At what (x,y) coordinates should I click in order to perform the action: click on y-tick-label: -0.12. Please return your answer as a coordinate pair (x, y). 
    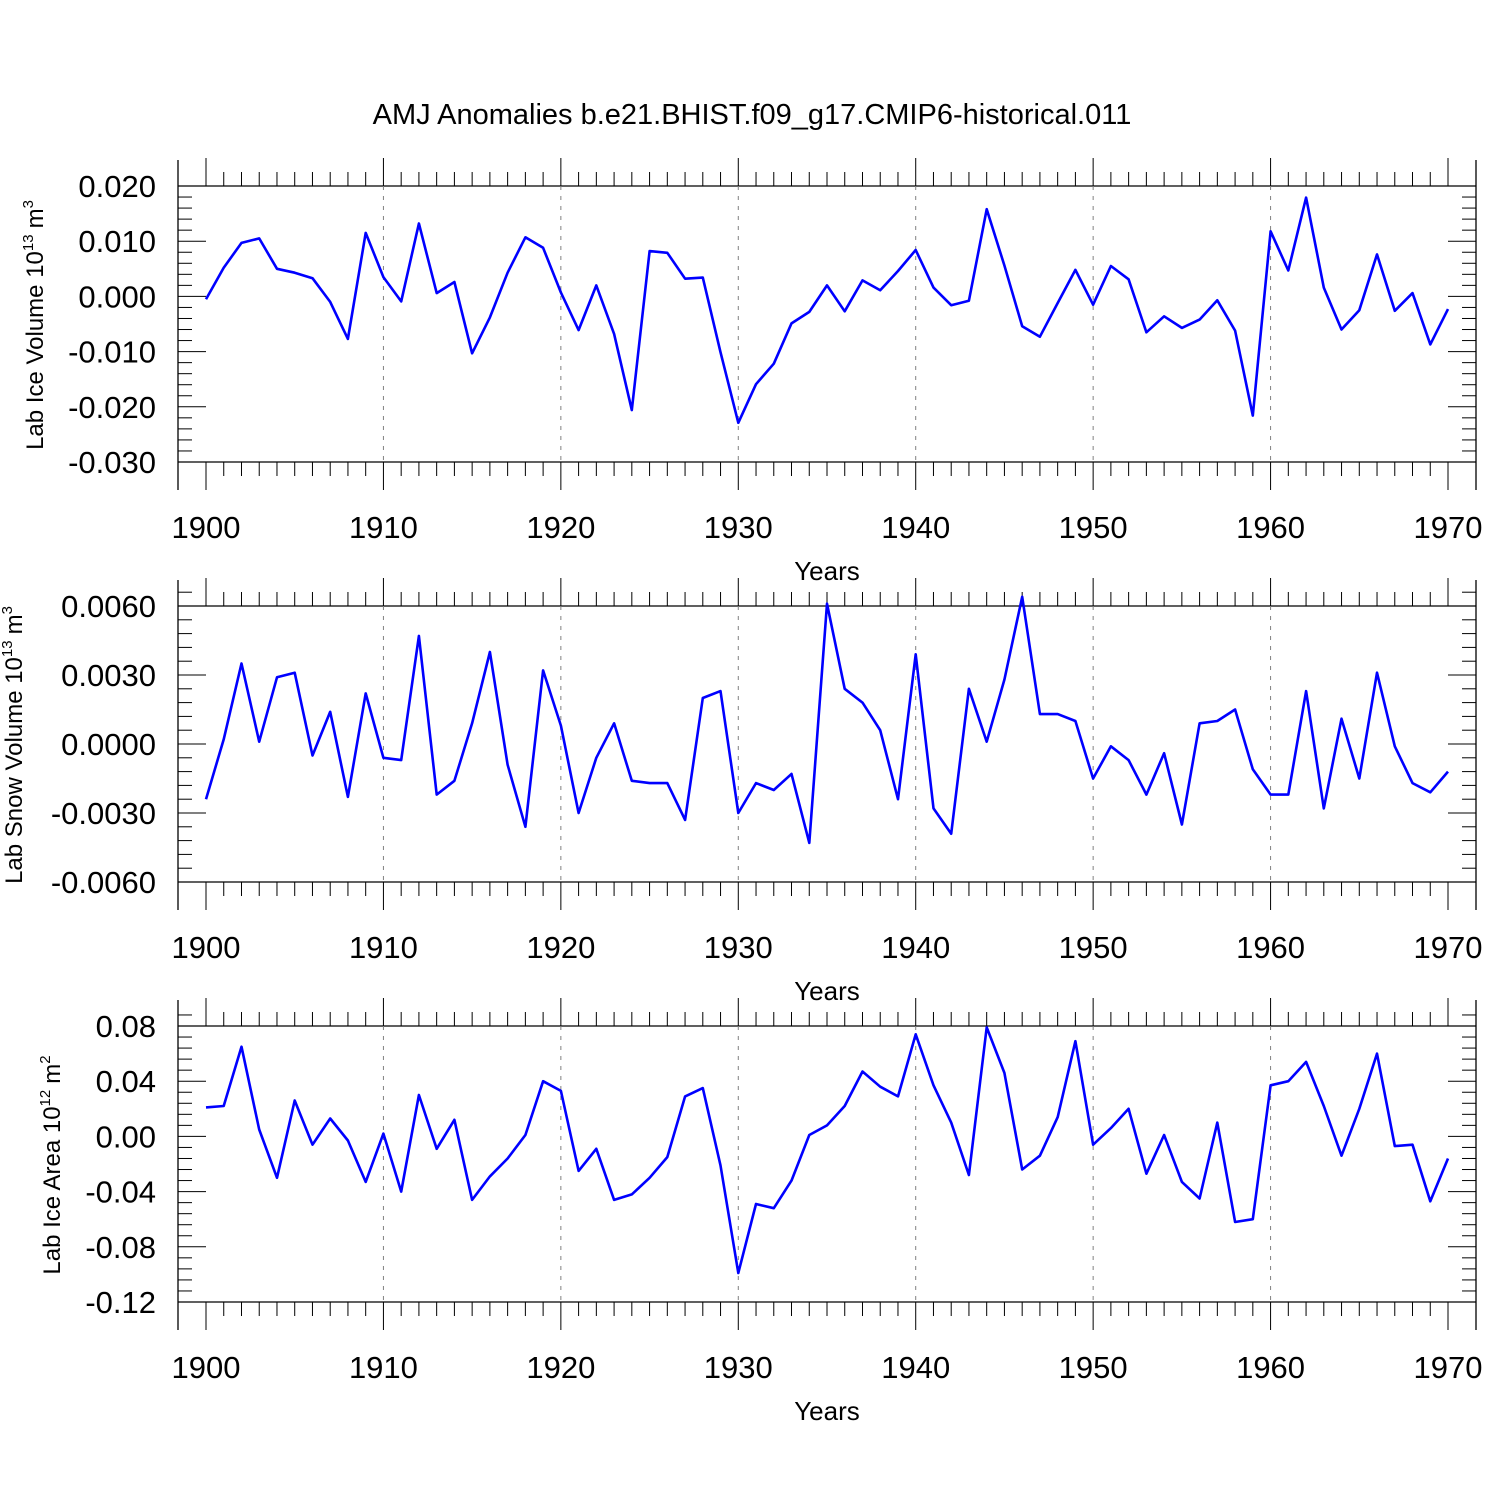
    Looking at the image, I should click on (120, 1302).